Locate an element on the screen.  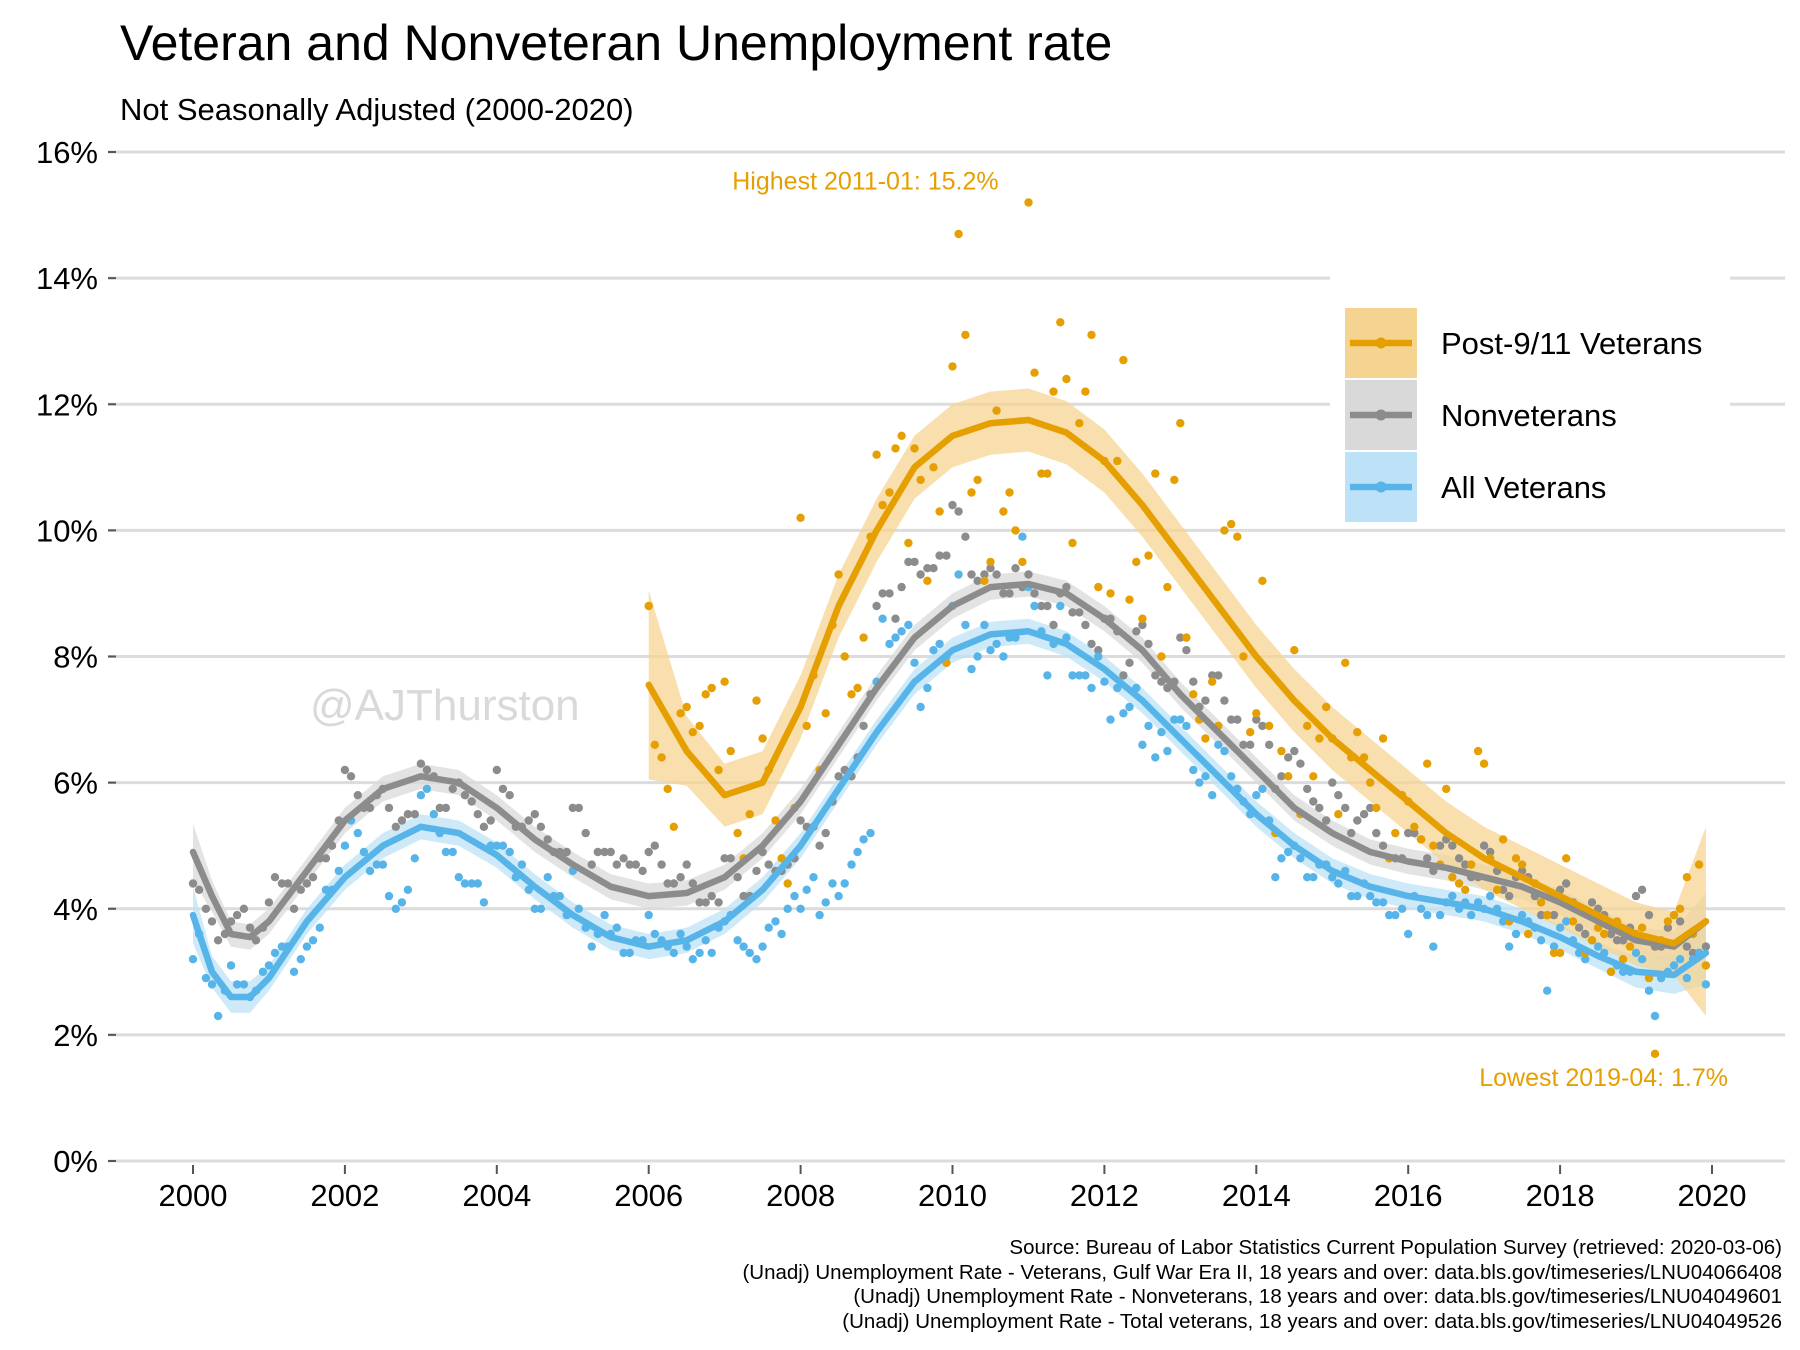
x-tick-label: 2014 is located at coordinates (1256, 1195).